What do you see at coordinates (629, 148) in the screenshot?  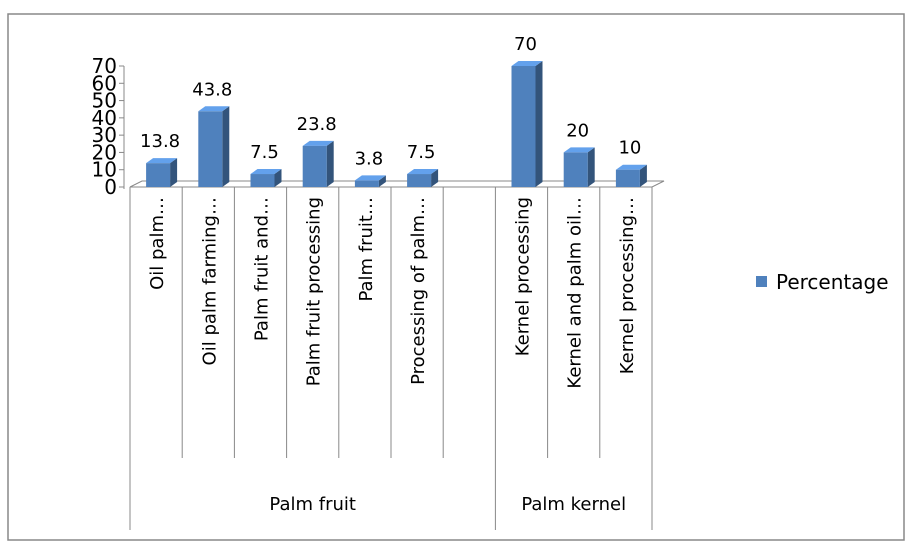 I see `data-label: 10` at bounding box center [629, 148].